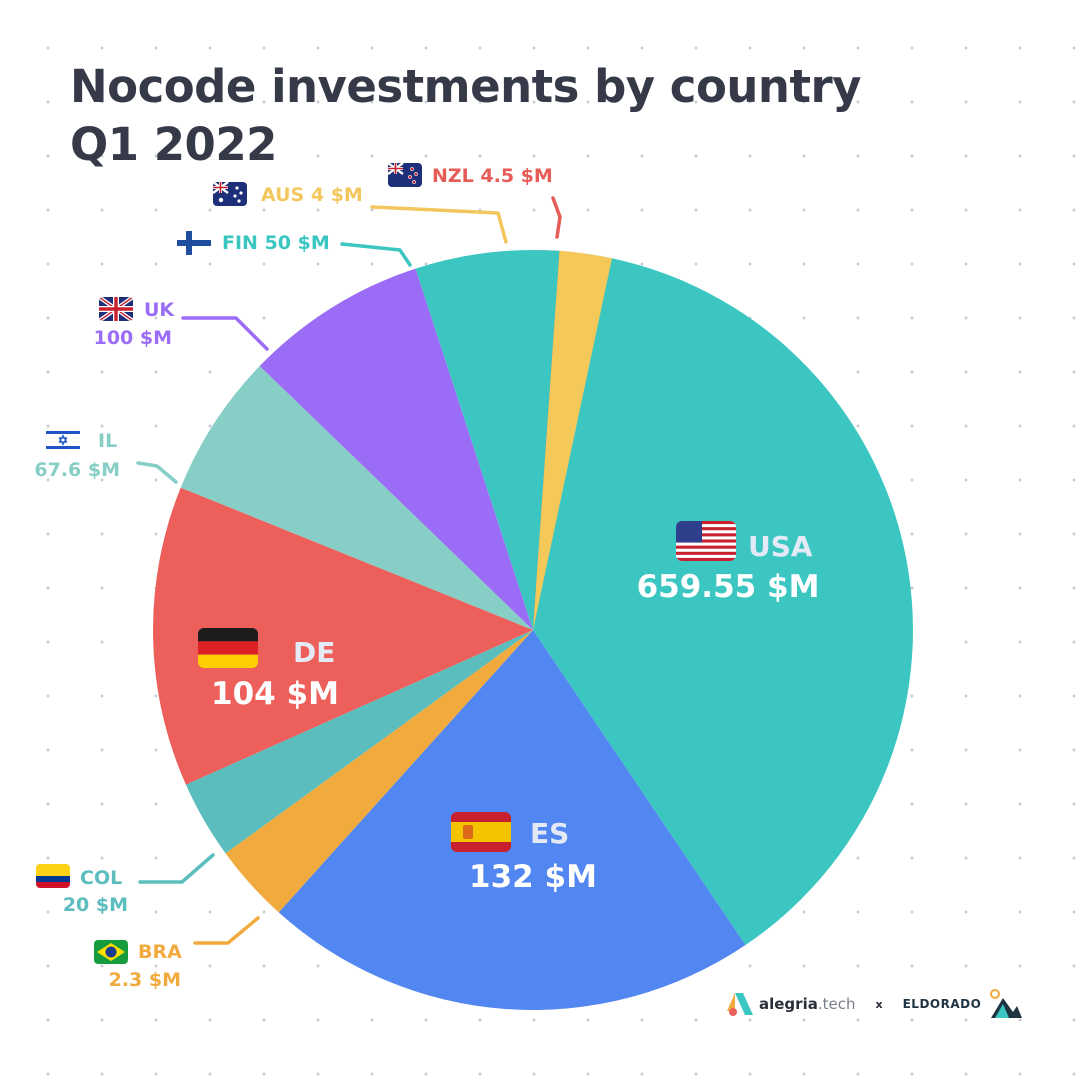 The width and height of the screenshot is (1081, 1080). What do you see at coordinates (439, 224) in the screenshot?
I see `leader-line-aus` at bounding box center [439, 224].